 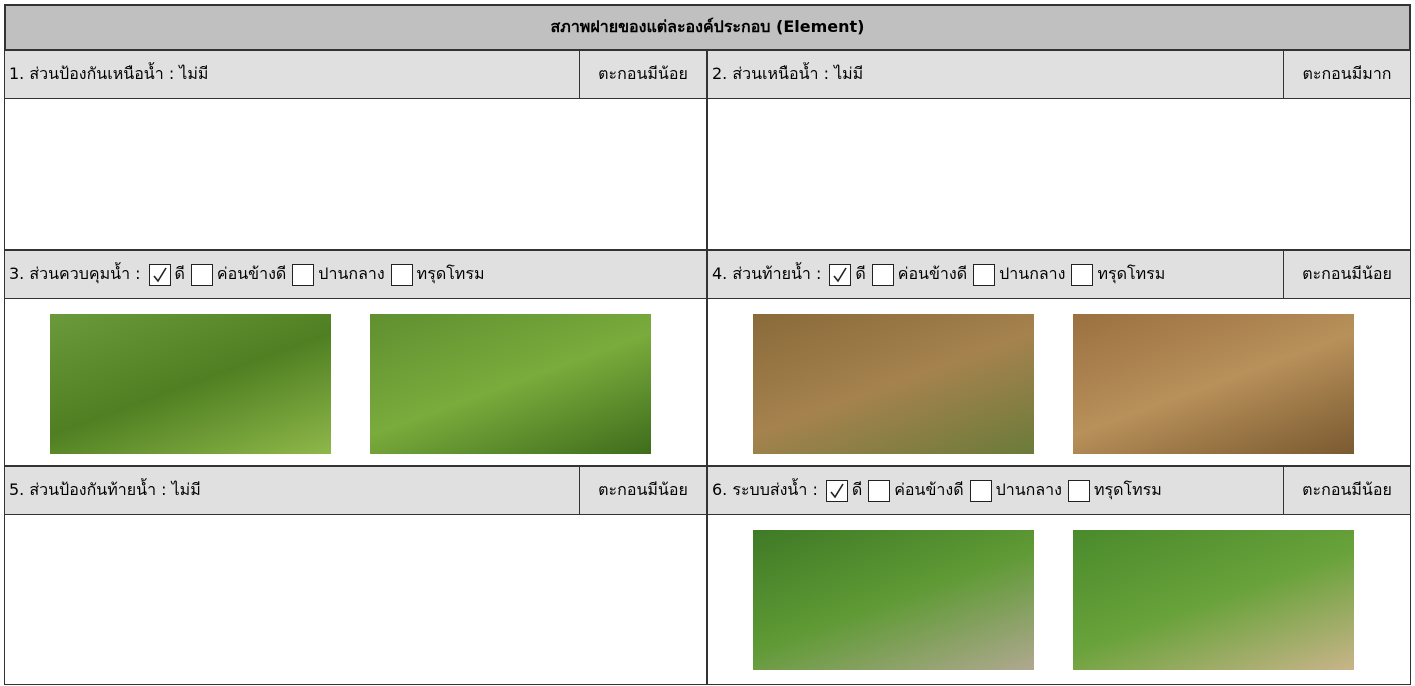 What do you see at coordinates (105, 489) in the screenshot?
I see `element-label: 5. ส่วนป้องกันท้ายน้ำ : ไม่มี` at bounding box center [105, 489].